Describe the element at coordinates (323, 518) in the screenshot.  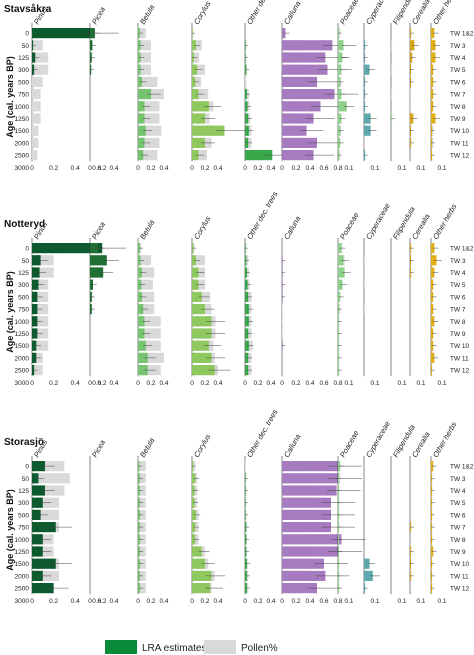
I see `column-calluna: Calluna 0 0.2 0.4 0.6 0.8` at that location.